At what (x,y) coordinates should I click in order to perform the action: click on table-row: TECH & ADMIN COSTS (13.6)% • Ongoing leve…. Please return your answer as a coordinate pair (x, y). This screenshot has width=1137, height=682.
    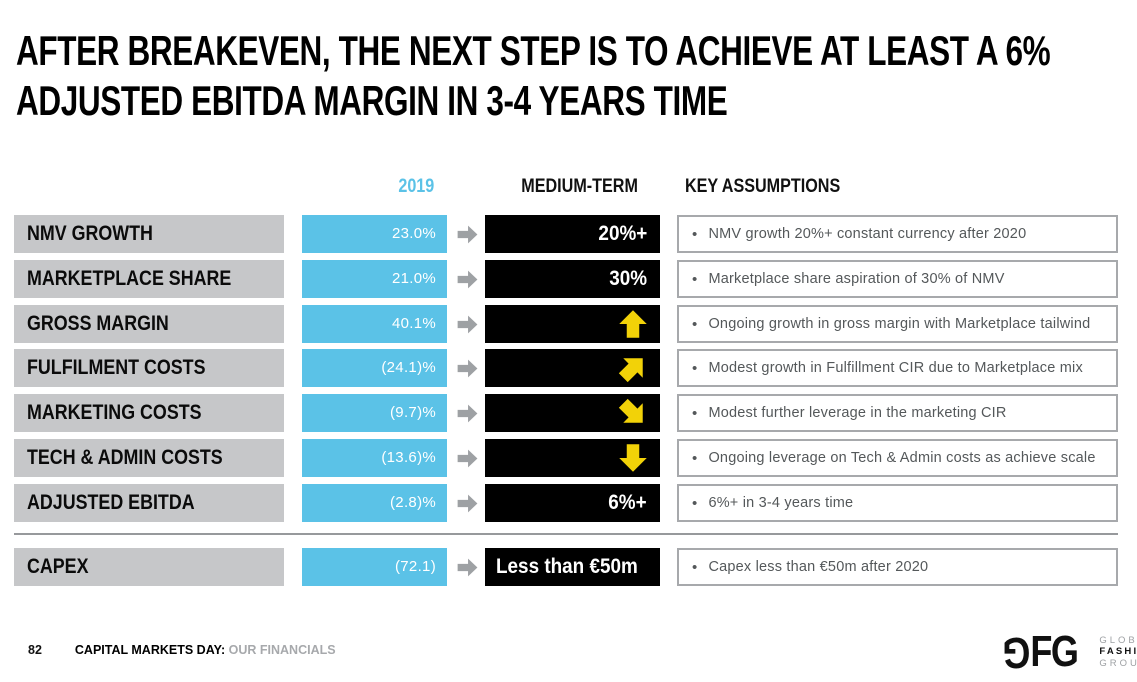
    Looking at the image, I should click on (568, 458).